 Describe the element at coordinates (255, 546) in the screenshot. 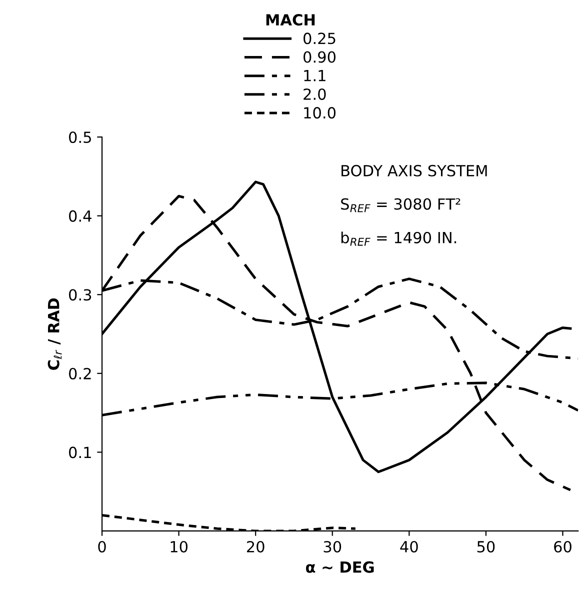

I see `x-tick-label: 20` at that location.